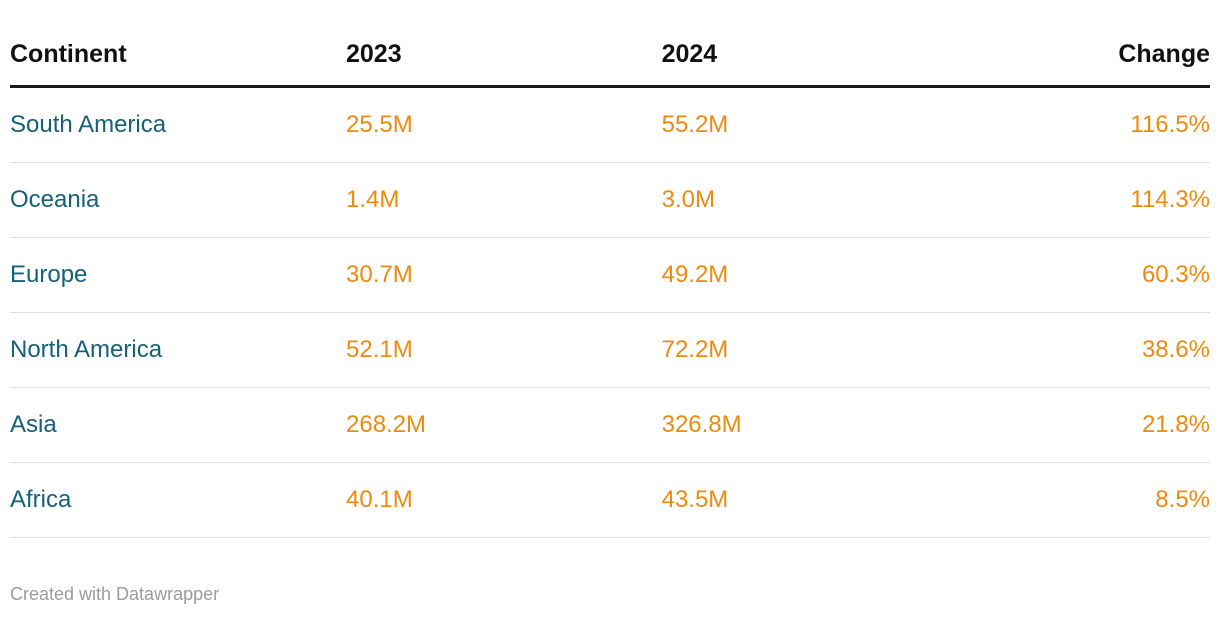  What do you see at coordinates (819, 425) in the screenshot?
I see `value-2024-cell: 326.8M` at bounding box center [819, 425].